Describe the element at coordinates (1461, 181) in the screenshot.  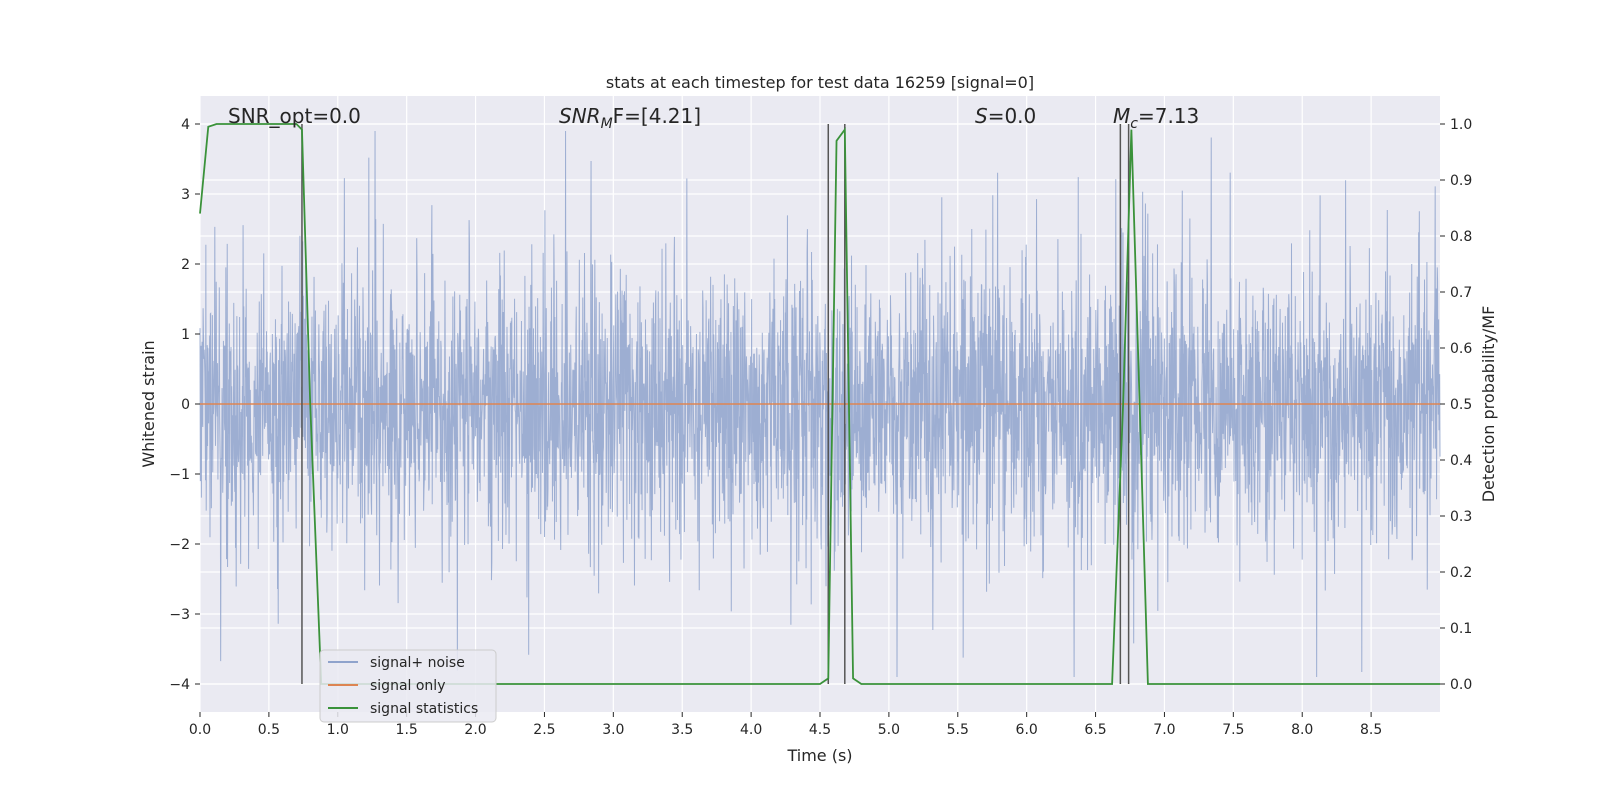
I see `y-right-tick-label: 0.9` at that location.